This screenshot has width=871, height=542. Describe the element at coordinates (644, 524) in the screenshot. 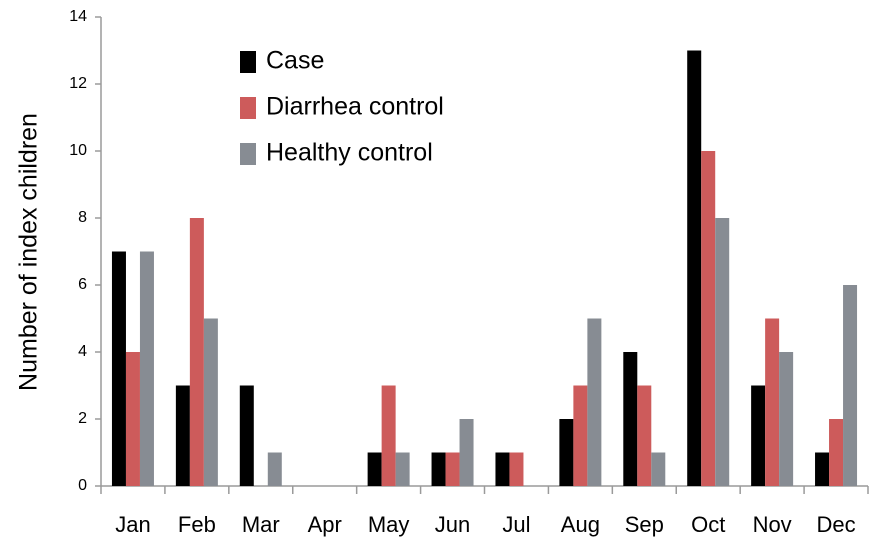

I see `x-tick-label: Sep` at that location.